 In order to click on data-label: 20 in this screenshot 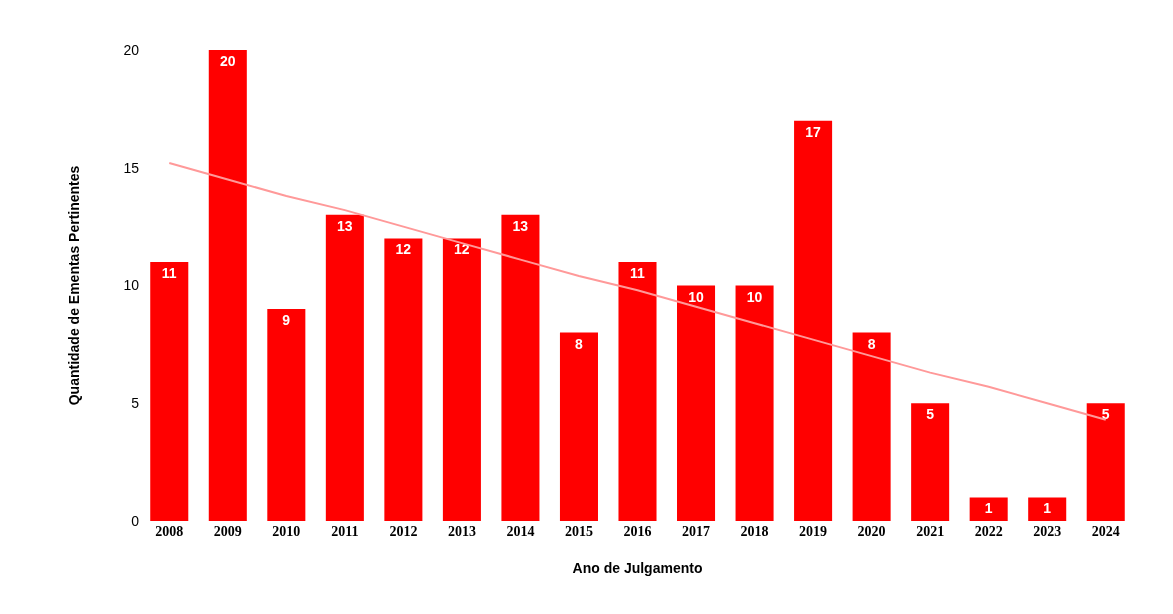, I will do `click(227, 61)`.